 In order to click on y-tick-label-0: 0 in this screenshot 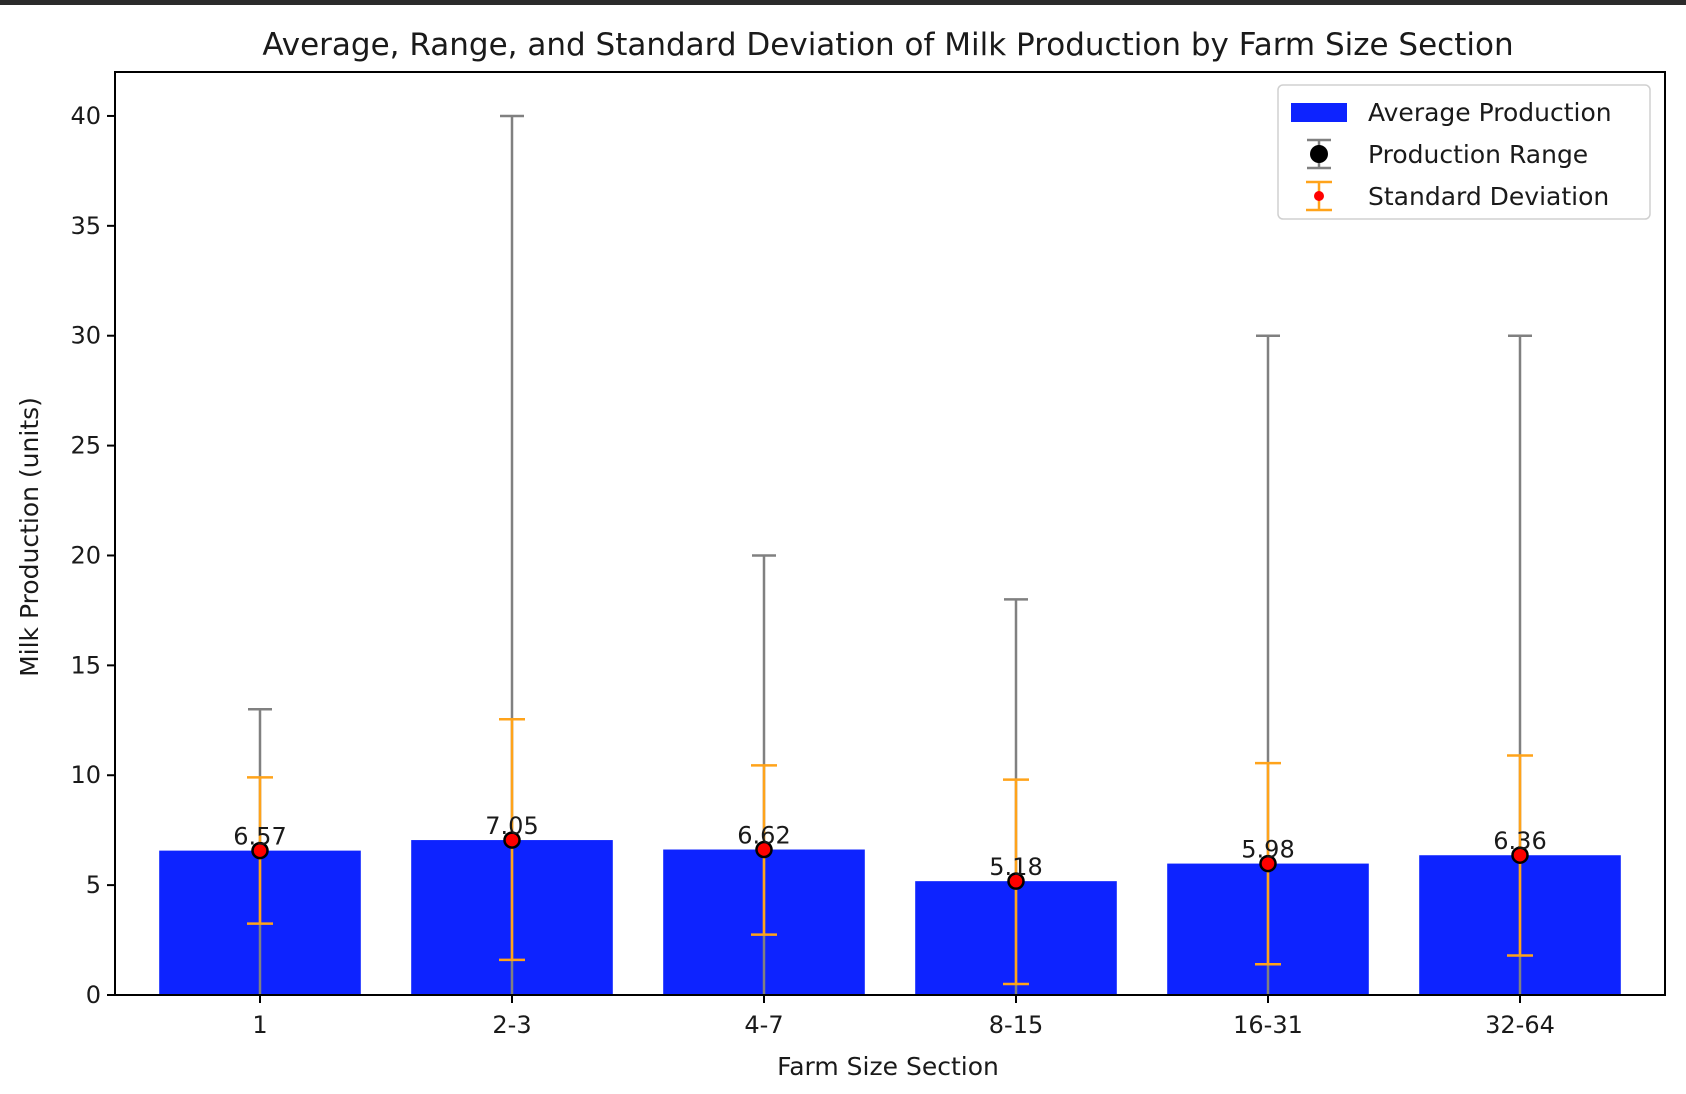, I will do `click(93, 995)`.